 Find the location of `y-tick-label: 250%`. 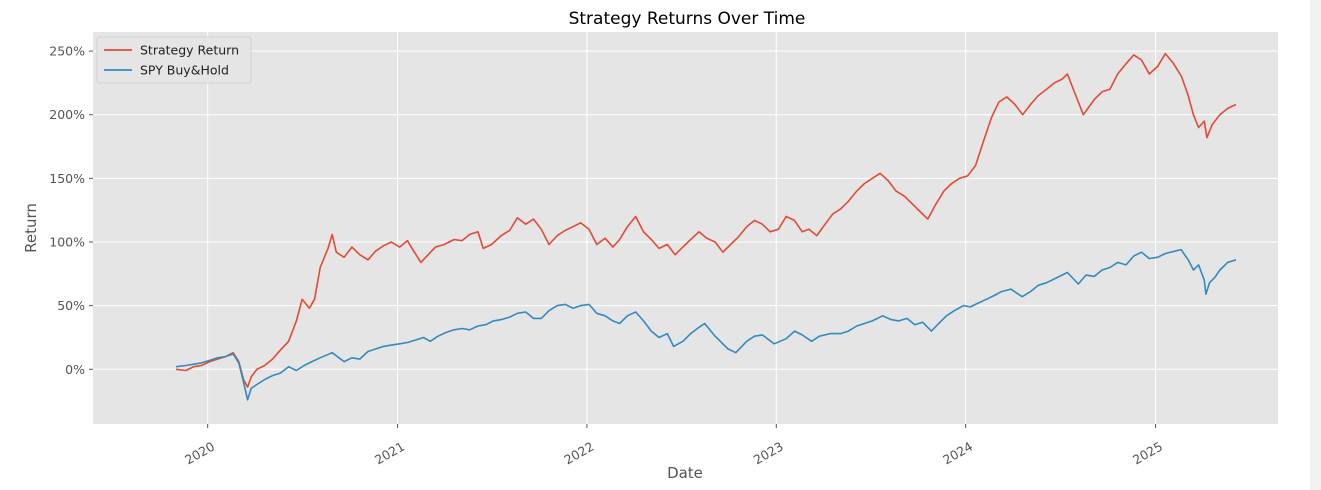

y-tick-label: 250% is located at coordinates (67, 51).